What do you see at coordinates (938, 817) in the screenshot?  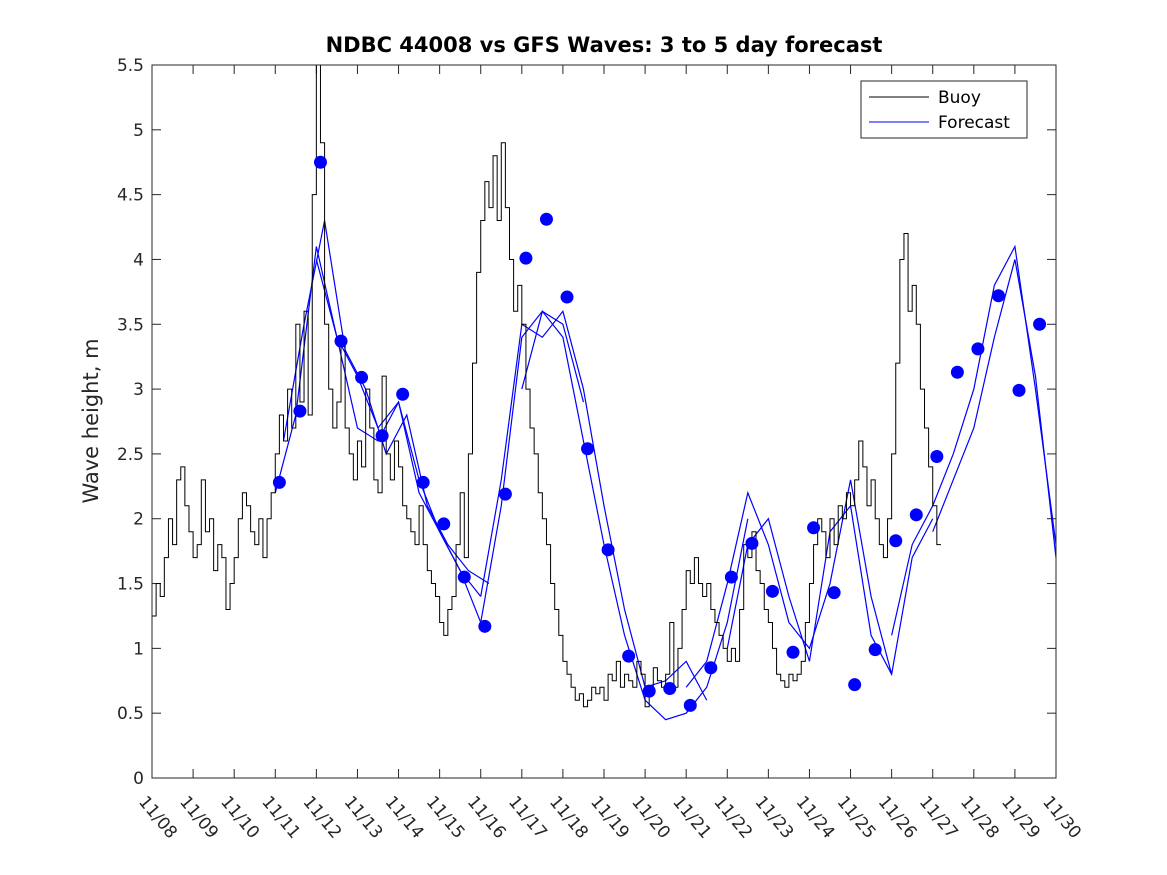 I see `x-tick-label: 11/27` at bounding box center [938, 817].